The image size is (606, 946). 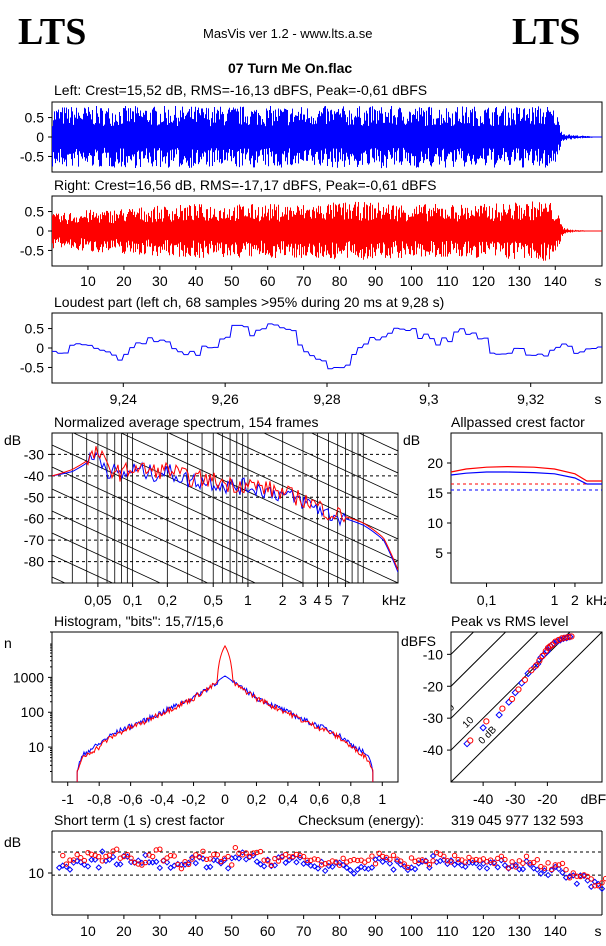 I want to click on loudest-xtick-label: 9,26, so click(x=225, y=399).